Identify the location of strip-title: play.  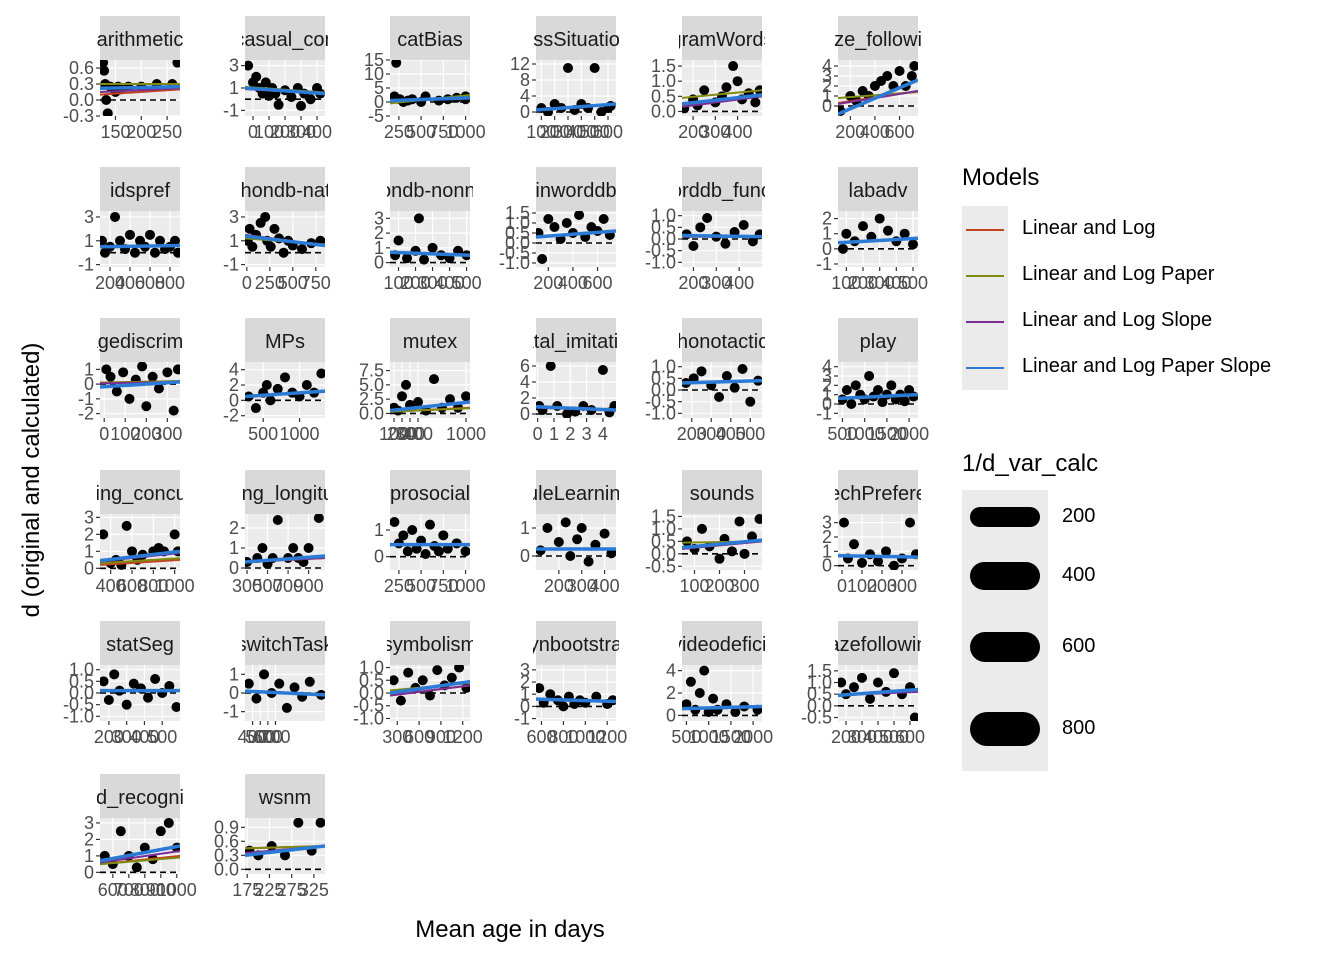
(878, 342).